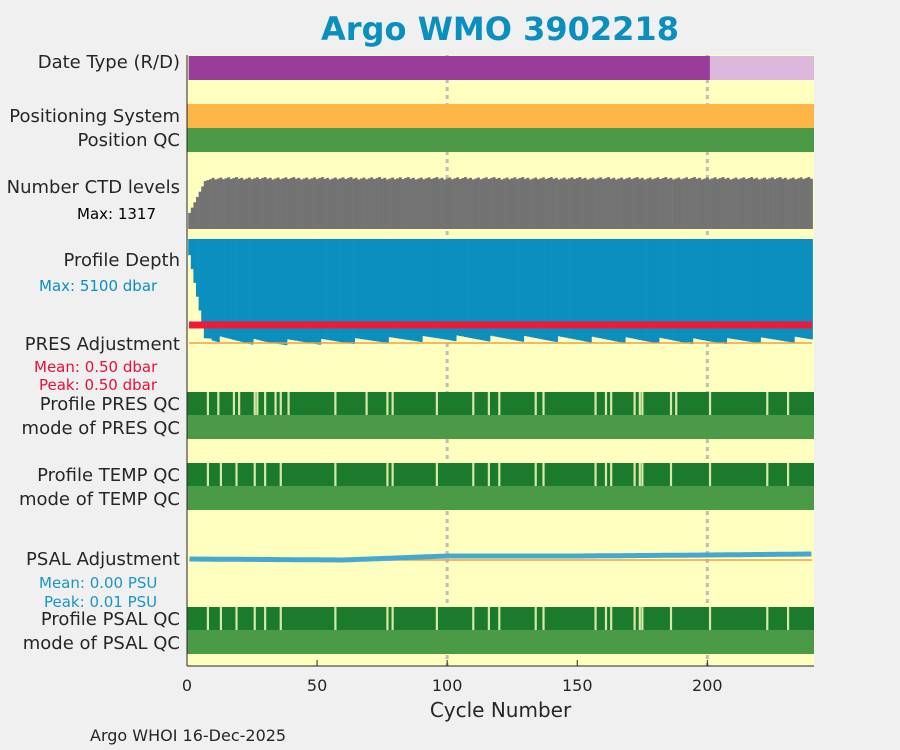 The height and width of the screenshot is (750, 900). Describe the element at coordinates (100, 428) in the screenshot. I see `mode-pres-qc-label: mode of PRES QC` at that location.